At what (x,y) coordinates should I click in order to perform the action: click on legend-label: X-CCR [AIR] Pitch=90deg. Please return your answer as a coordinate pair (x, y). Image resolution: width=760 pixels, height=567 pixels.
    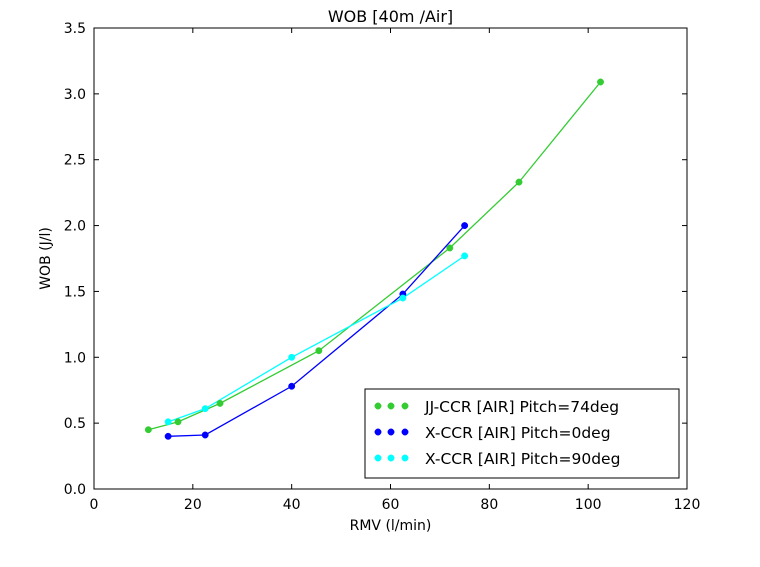
    Looking at the image, I should click on (522, 459).